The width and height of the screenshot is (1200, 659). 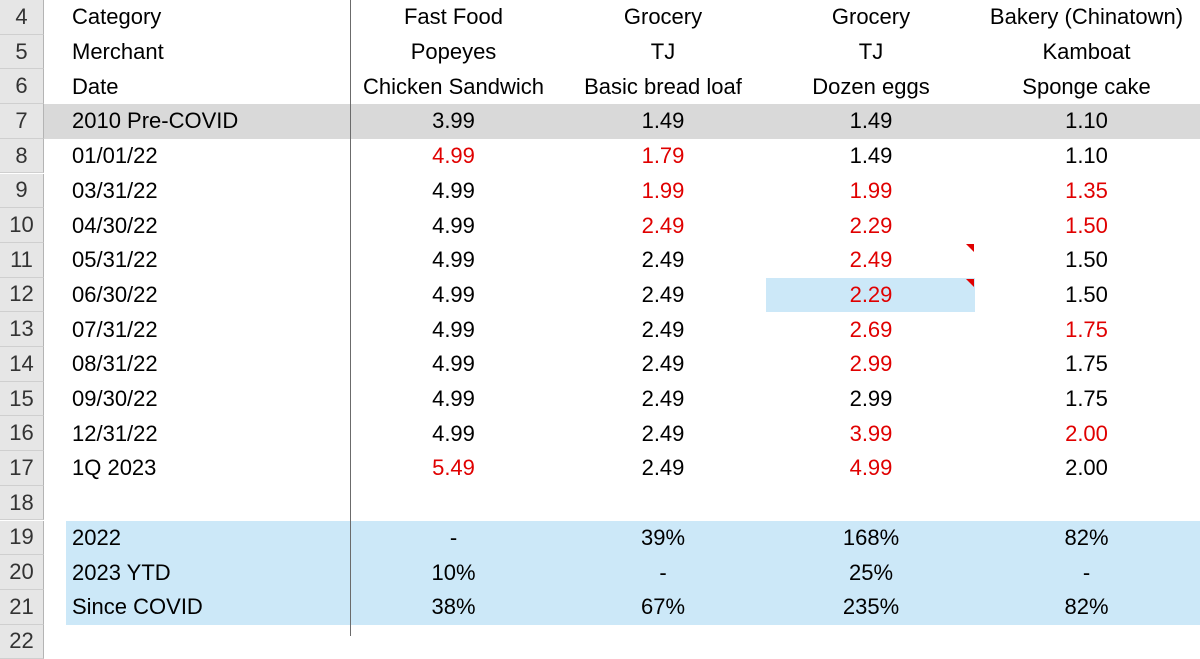 I want to click on summary-row-label: 2023 YTD, so click(x=121, y=572).